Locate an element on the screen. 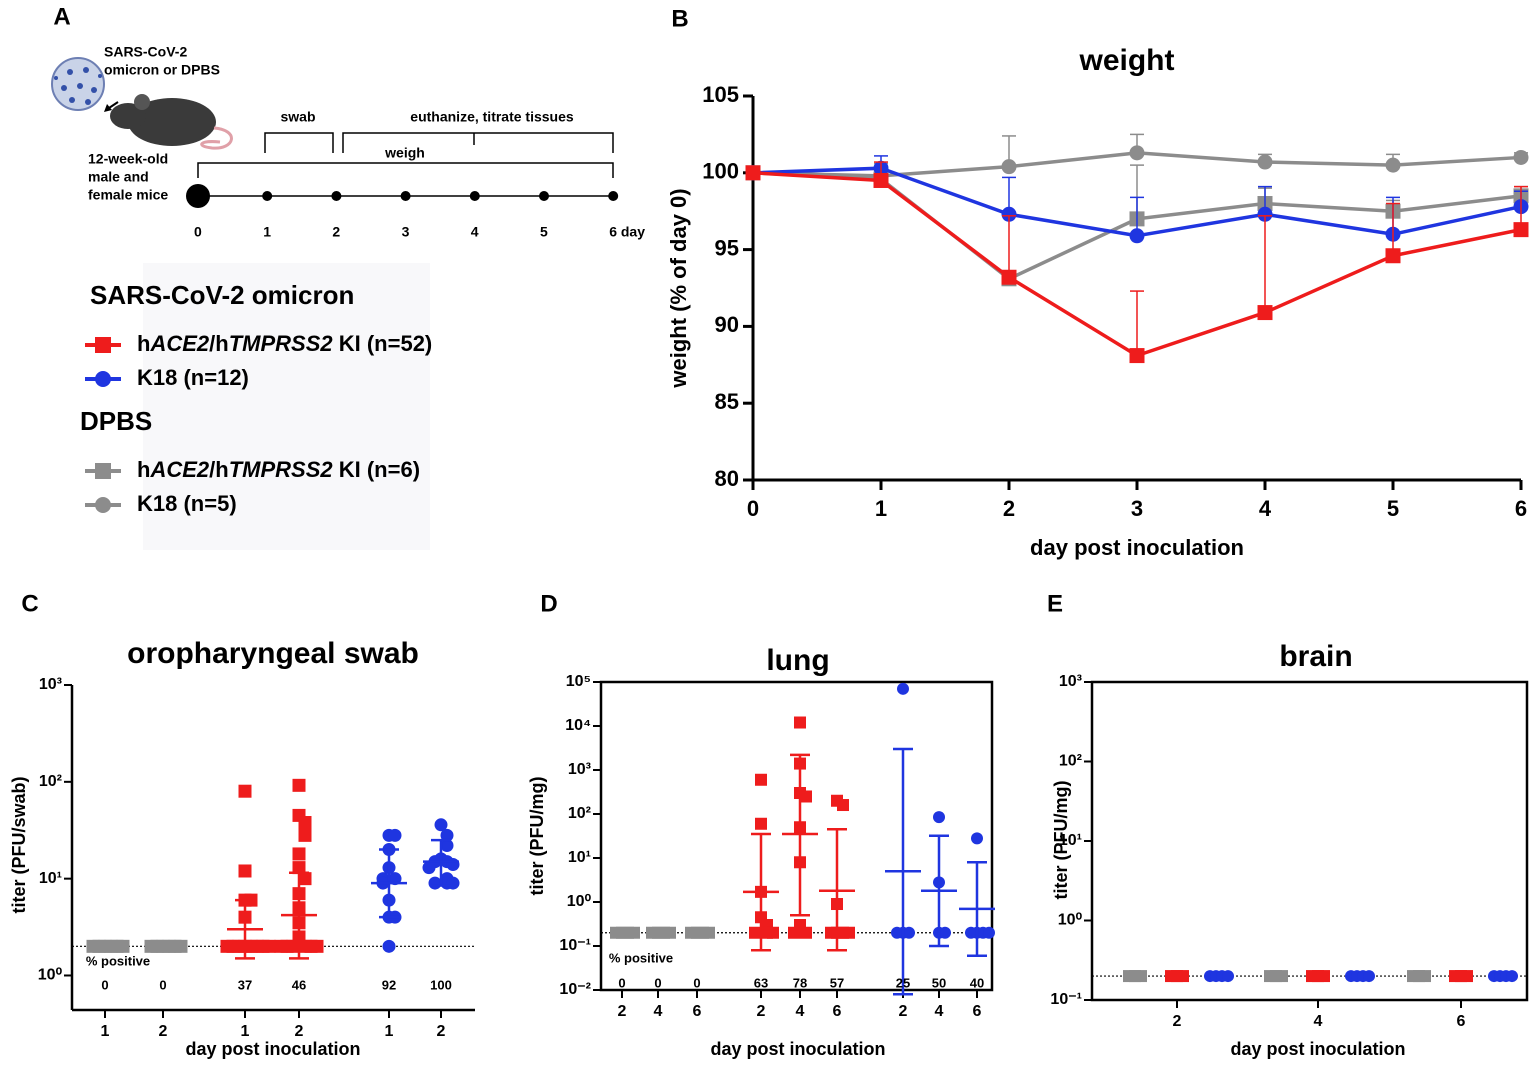 The width and height of the screenshot is (1535, 1068). percent-positive: 92 is located at coordinates (389, 984).